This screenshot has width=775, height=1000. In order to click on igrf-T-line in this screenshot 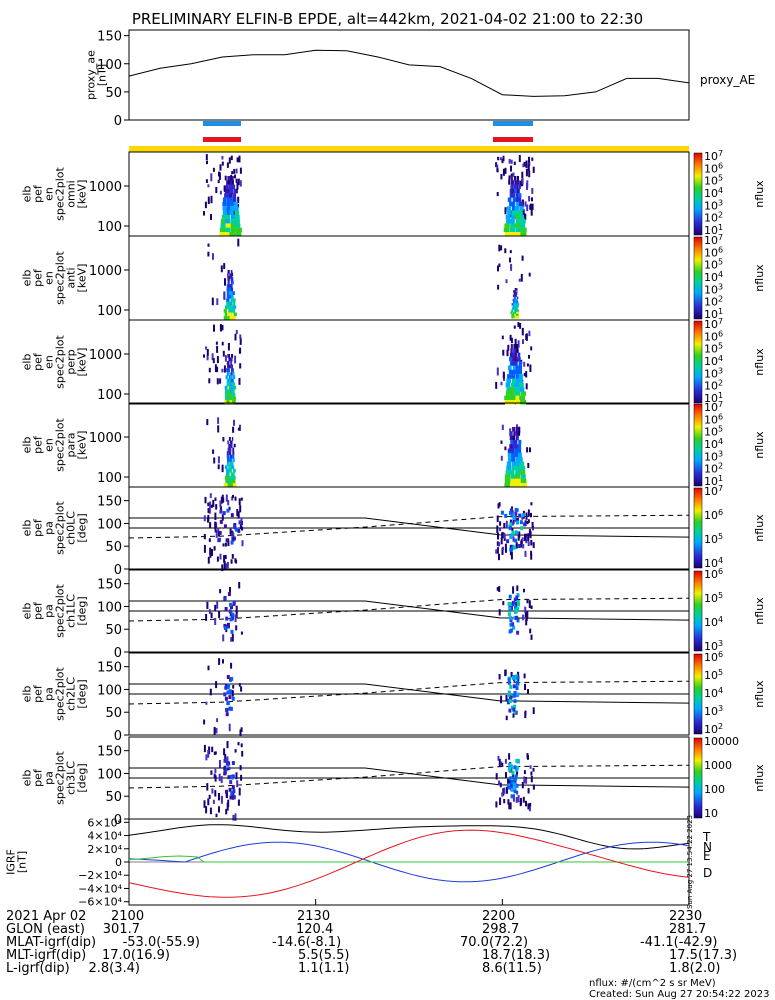, I will do `click(409, 837)`.